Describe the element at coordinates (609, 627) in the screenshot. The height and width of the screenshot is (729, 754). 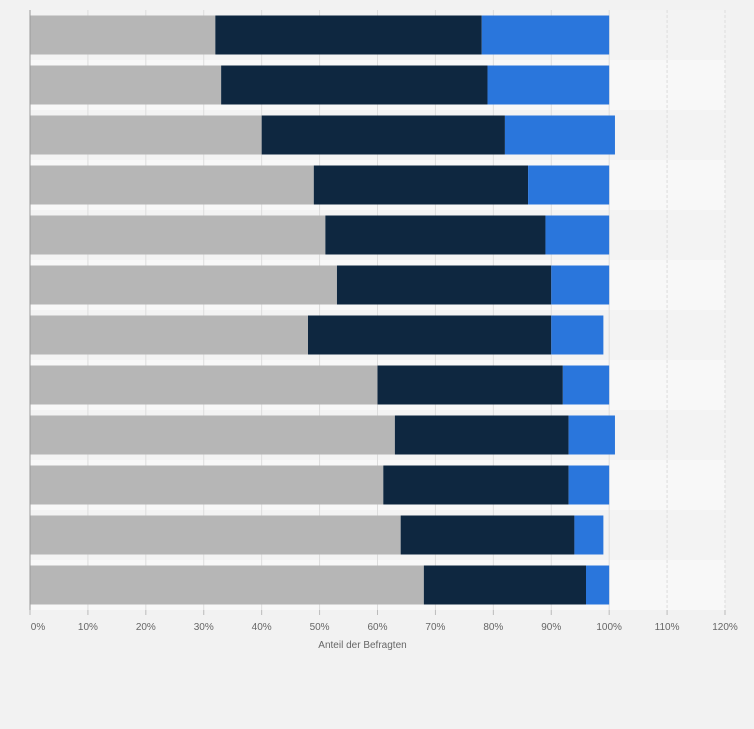
I see `x-tick-label: 100%` at that location.